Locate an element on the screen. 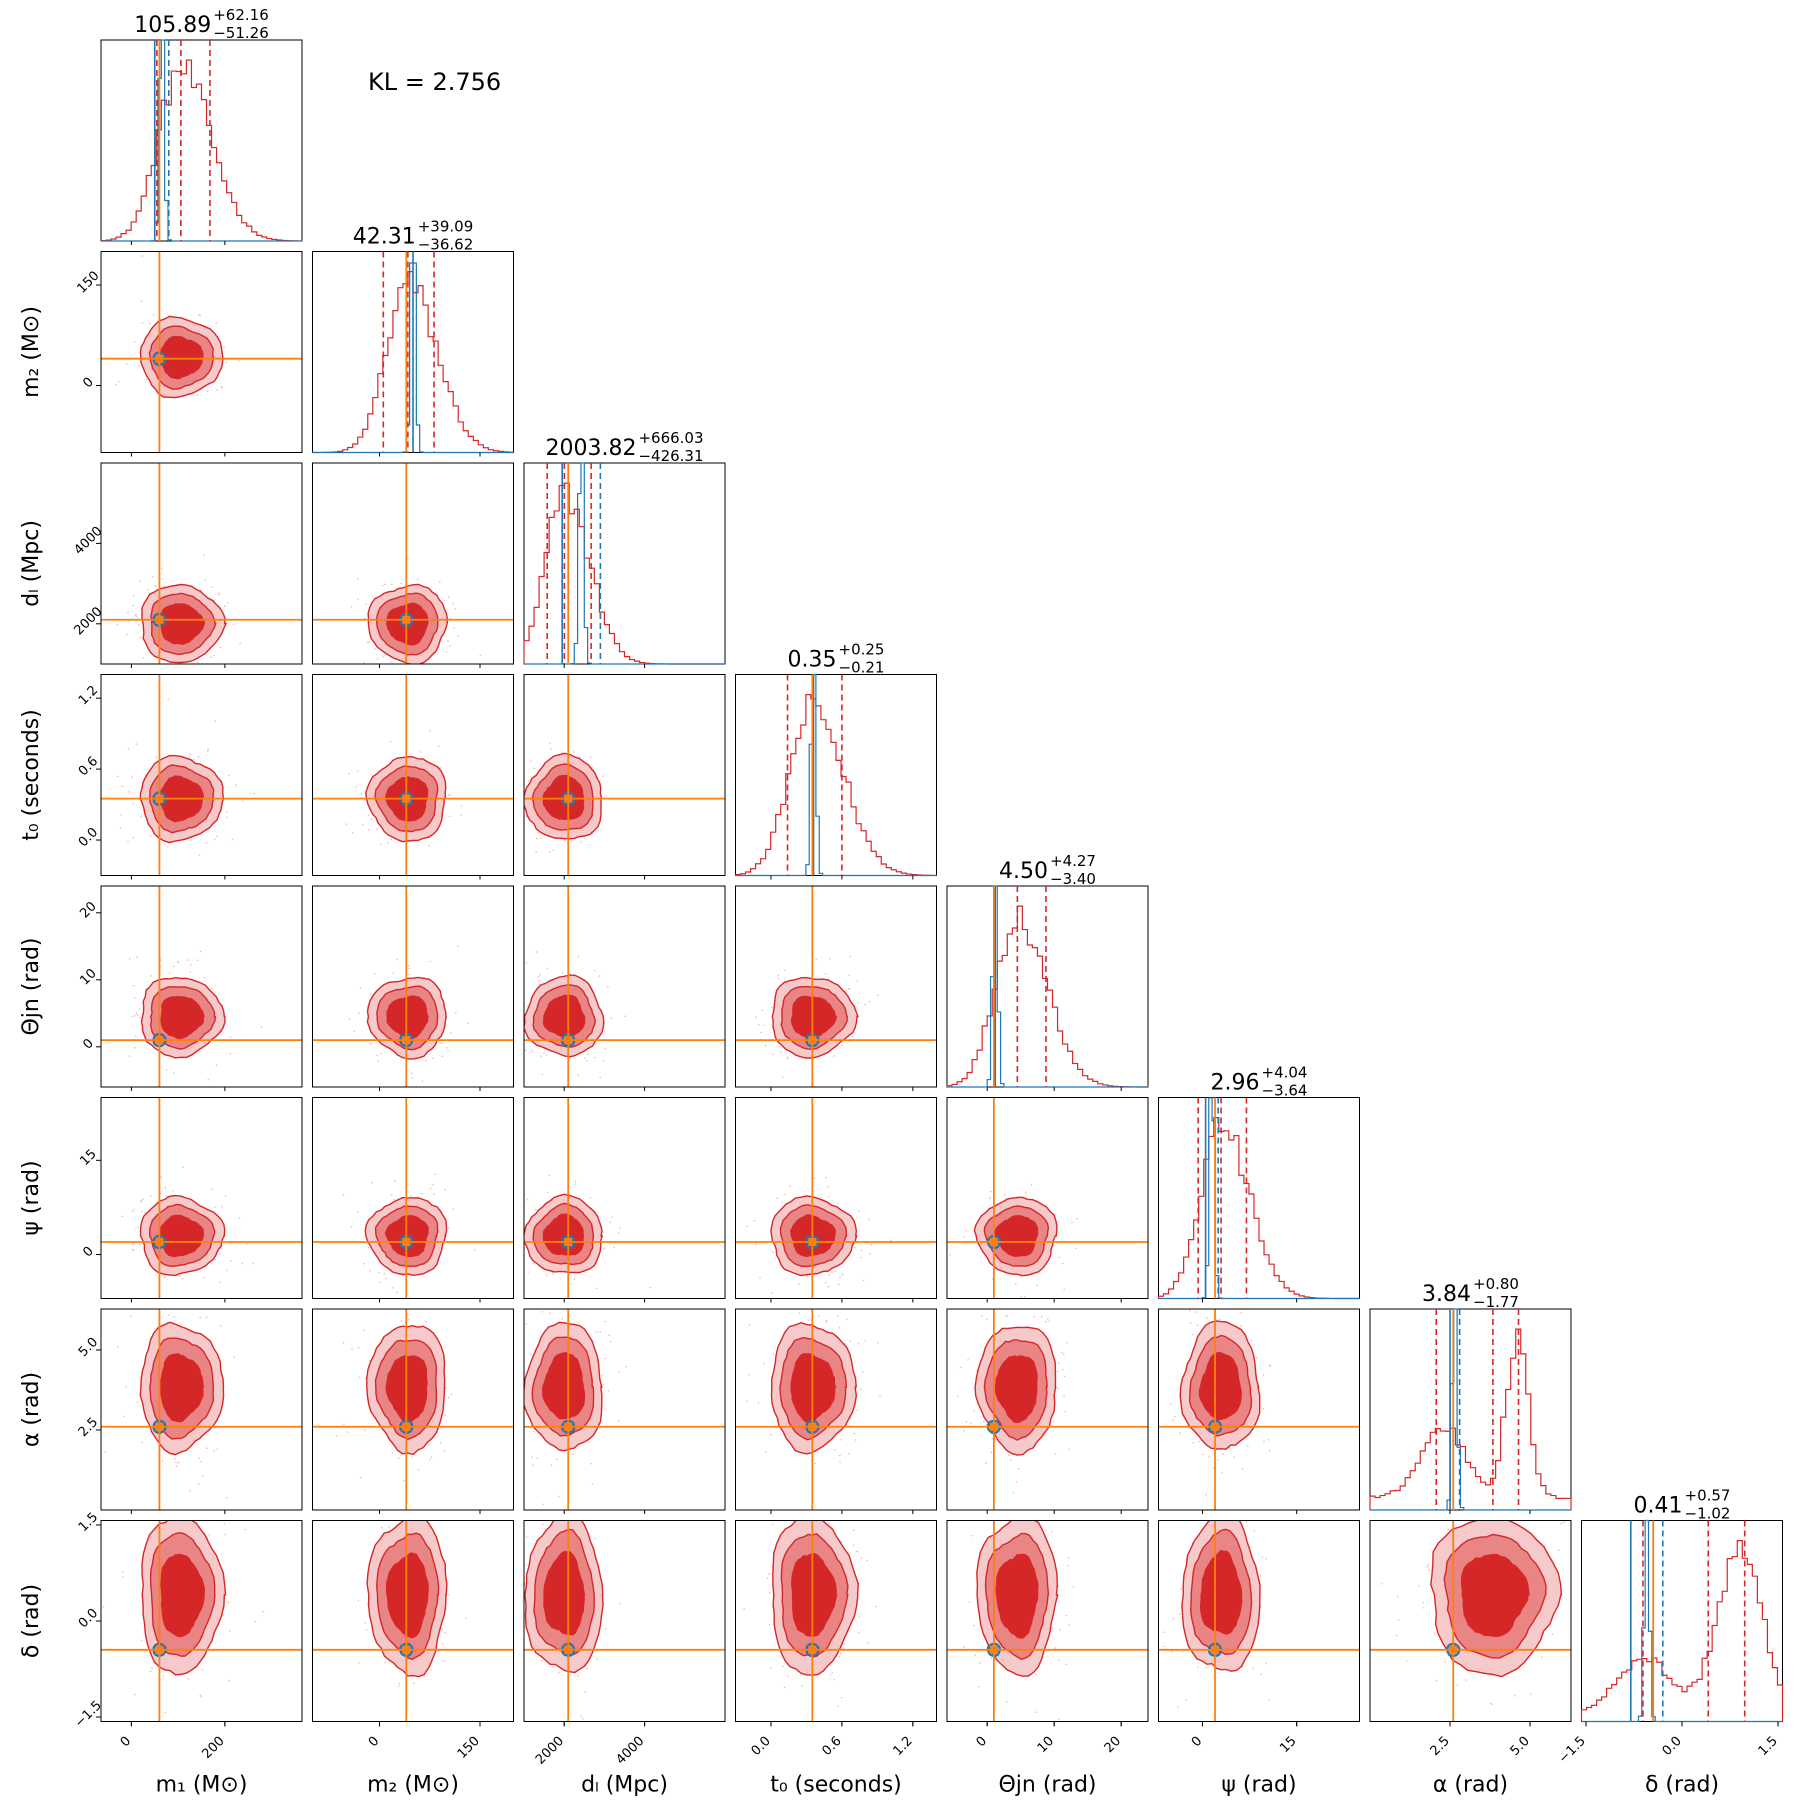 The width and height of the screenshot is (1809, 1809). y-tick-label-psi-1: 15 is located at coordinates (88, 1158).